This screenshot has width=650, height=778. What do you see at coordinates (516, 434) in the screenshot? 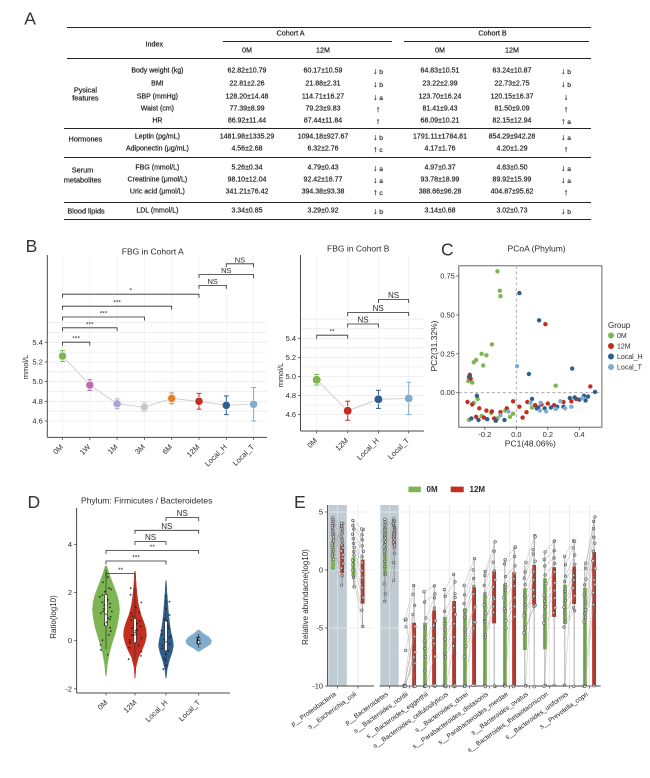
I see `svg-text: 0.0` at bounding box center [516, 434].